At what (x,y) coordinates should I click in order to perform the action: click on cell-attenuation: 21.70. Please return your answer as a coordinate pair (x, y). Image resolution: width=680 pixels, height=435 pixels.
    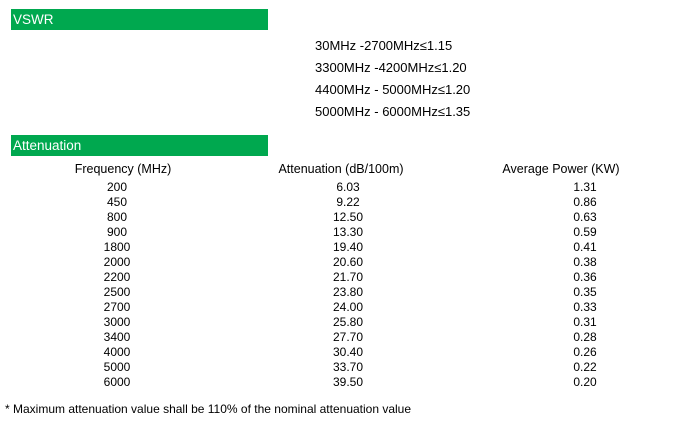
    Looking at the image, I should click on (348, 277).